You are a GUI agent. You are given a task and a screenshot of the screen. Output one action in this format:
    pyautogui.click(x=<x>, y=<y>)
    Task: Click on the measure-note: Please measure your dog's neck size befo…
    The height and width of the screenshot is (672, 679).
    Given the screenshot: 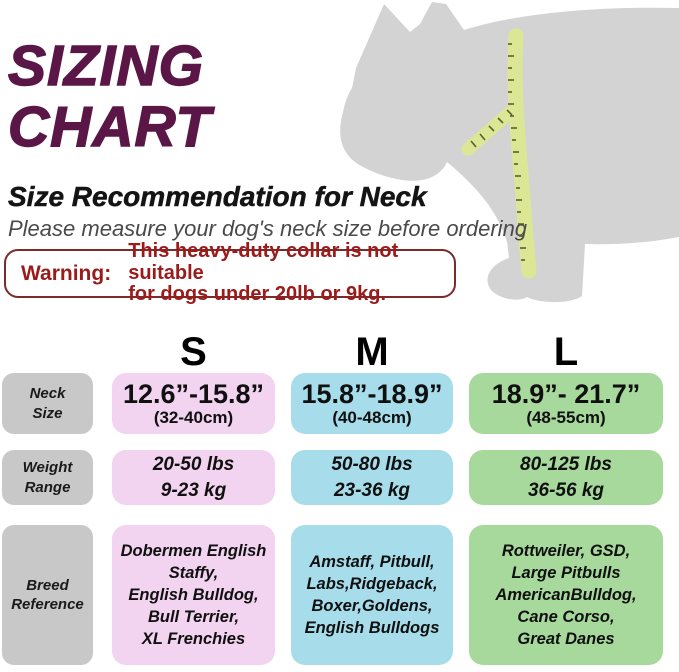 What is the action you would take?
    pyautogui.click(x=268, y=228)
    